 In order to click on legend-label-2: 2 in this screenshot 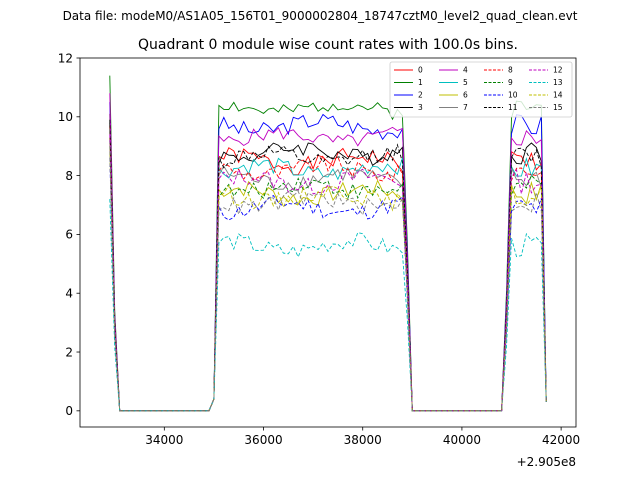, I will do `click(420, 95)`.